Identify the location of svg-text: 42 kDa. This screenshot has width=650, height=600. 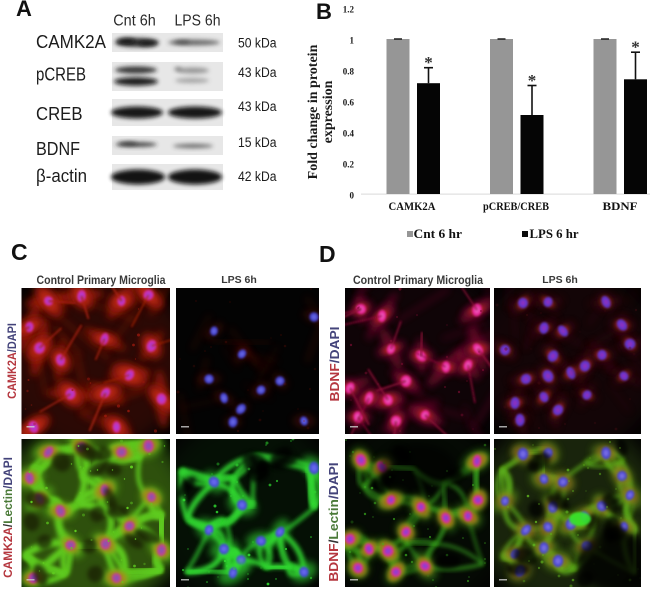
(257, 176).